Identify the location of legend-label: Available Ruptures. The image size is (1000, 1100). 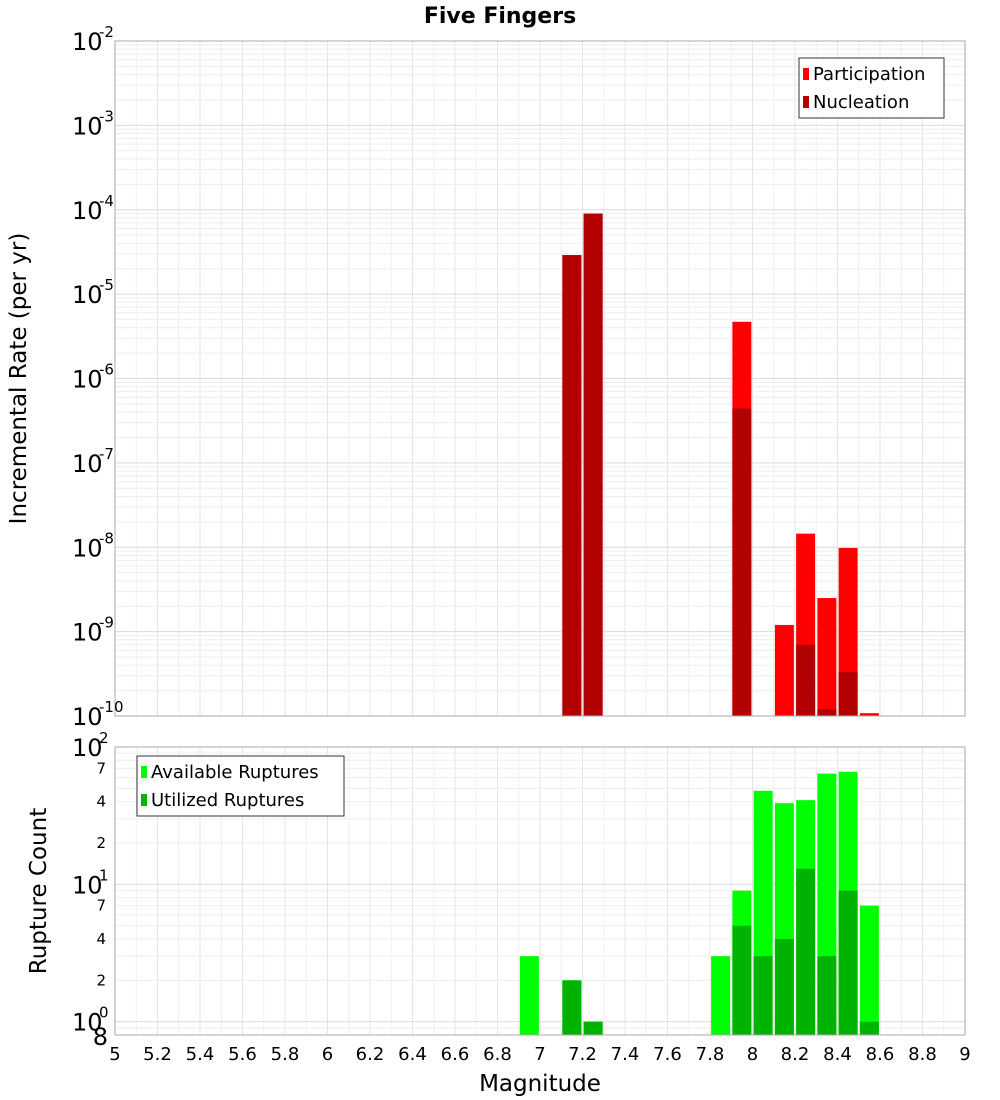
(235, 772).